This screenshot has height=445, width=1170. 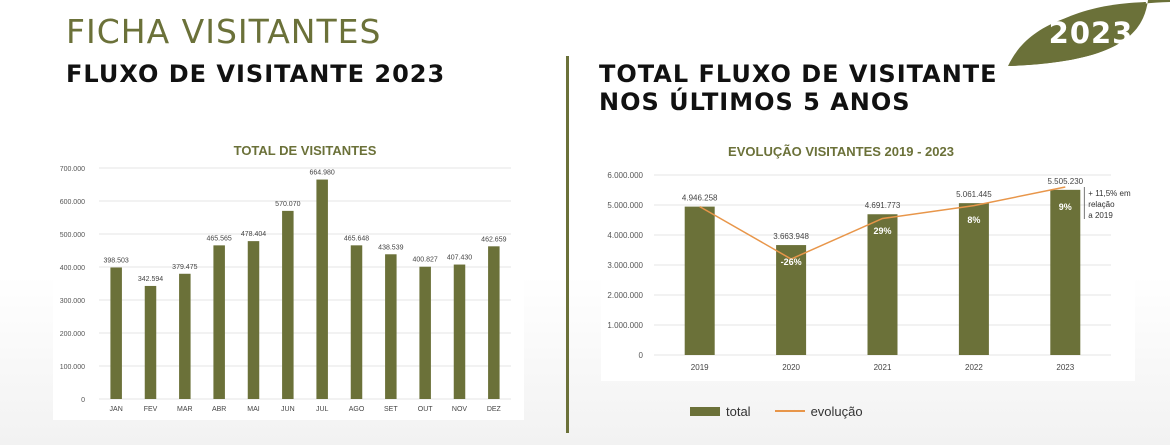 What do you see at coordinates (1066, 181) in the screenshot?
I see `data-label: 5.505.230` at bounding box center [1066, 181].